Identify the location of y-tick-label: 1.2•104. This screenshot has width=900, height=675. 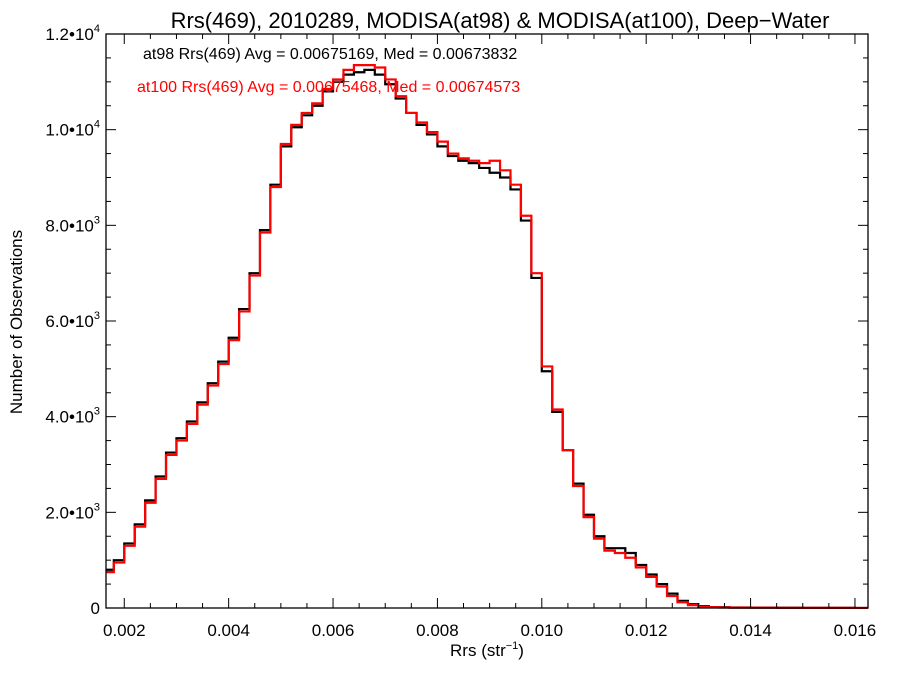
(72, 33).